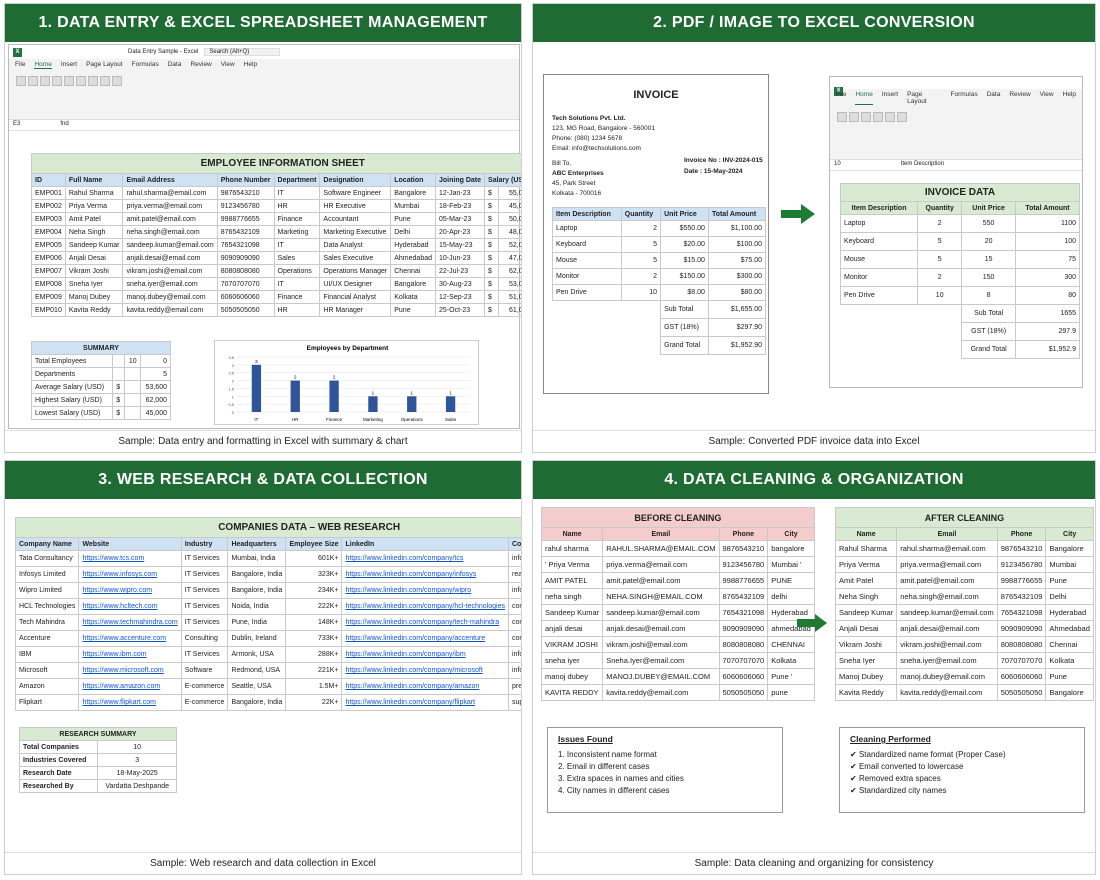 The width and height of the screenshot is (1100, 880). I want to click on table-row: Keyboard 5 $20.00 $100.00, so click(659, 244).